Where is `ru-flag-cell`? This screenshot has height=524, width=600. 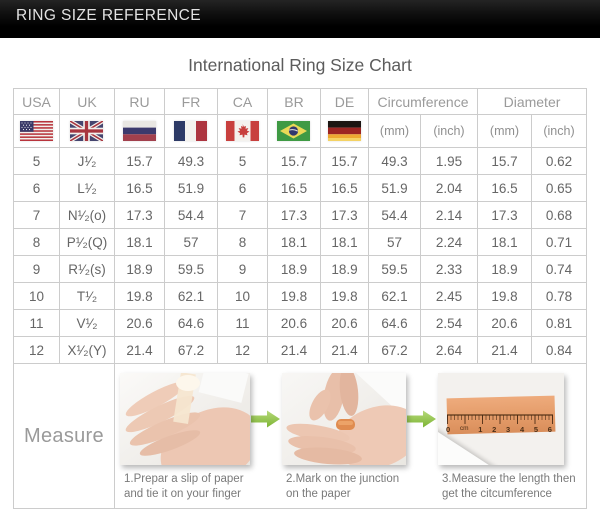
ru-flag-cell is located at coordinates (139, 131).